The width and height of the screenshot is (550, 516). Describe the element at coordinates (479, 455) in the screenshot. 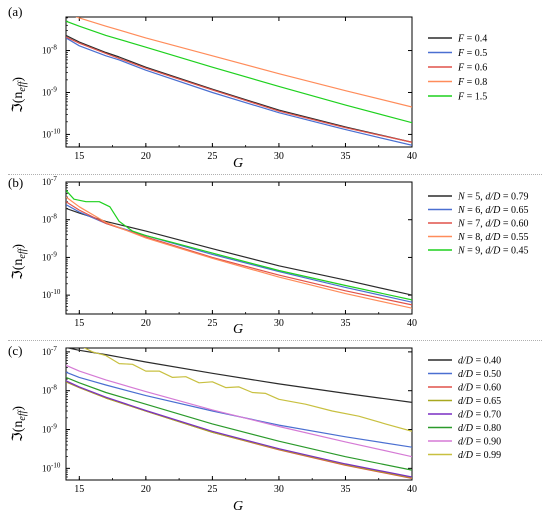

I see `legend-entry: d/D = 0.99` at that location.